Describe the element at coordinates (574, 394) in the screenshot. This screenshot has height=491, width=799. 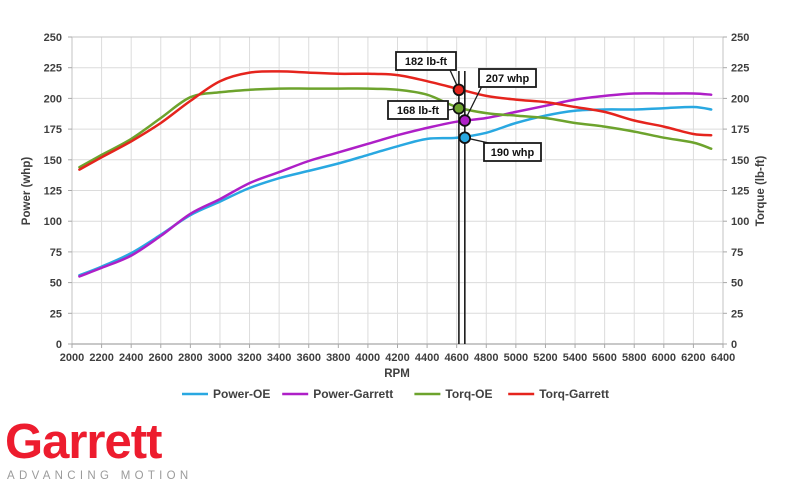
I see `legend-label-torq-garrett: Torq-Garrett` at that location.